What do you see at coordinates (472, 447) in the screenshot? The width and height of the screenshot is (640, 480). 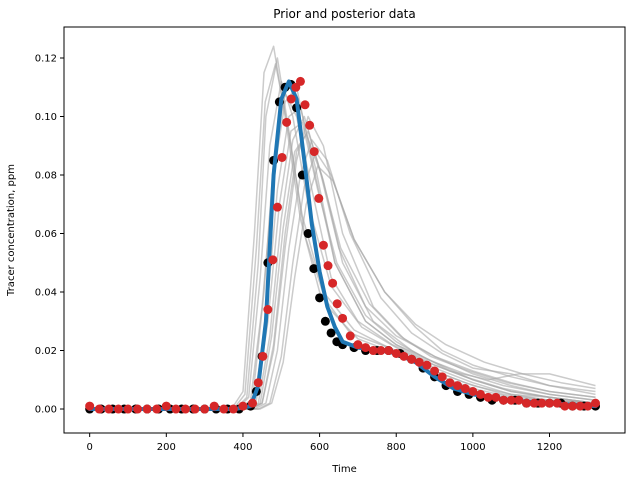 I see `x-tick-label: 1000` at bounding box center [472, 447].